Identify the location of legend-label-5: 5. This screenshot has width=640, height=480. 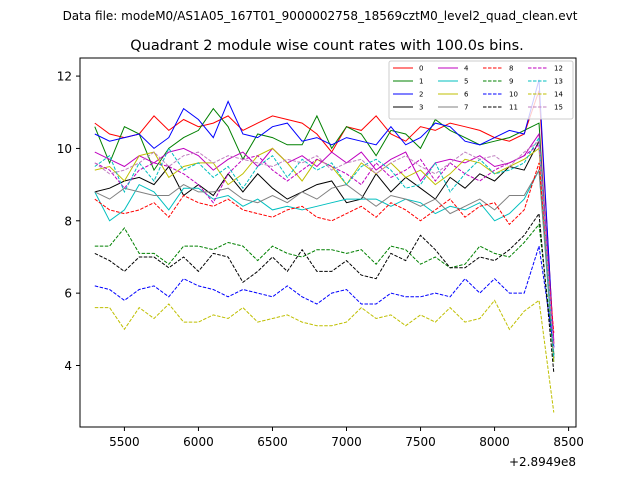
(466, 82).